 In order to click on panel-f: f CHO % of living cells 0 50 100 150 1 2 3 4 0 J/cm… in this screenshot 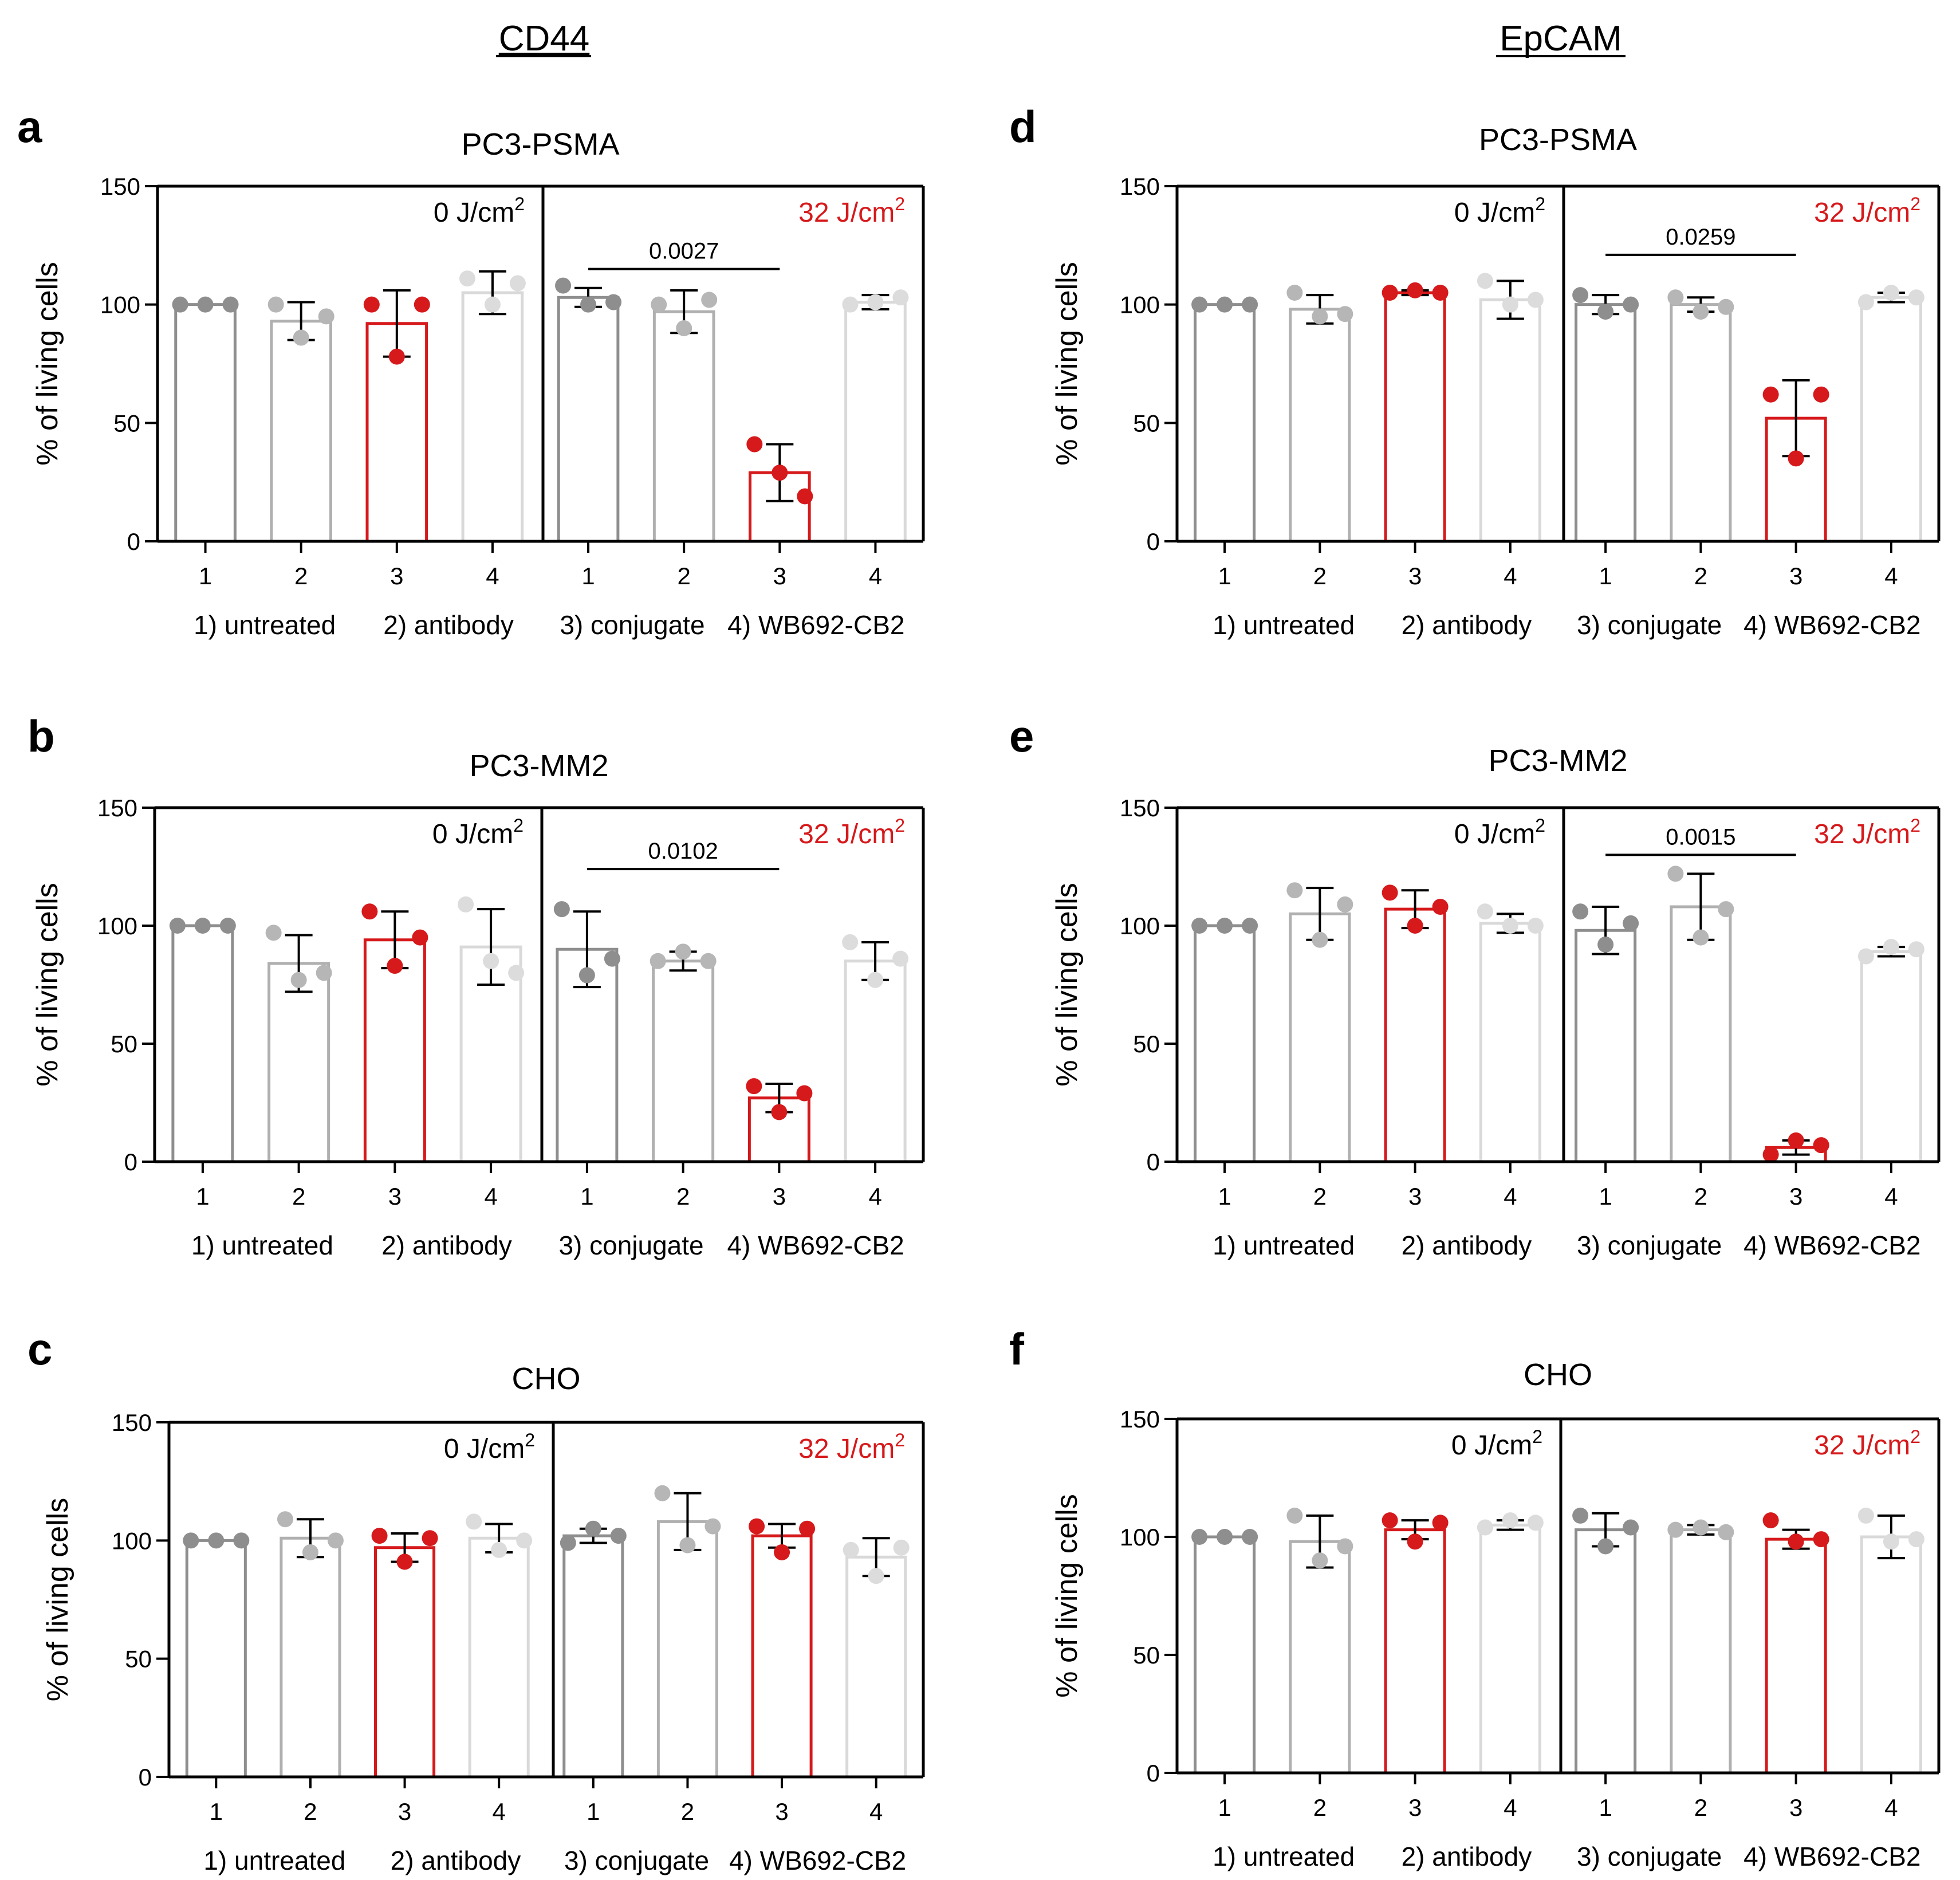, I will do `click(1475, 1598)`.